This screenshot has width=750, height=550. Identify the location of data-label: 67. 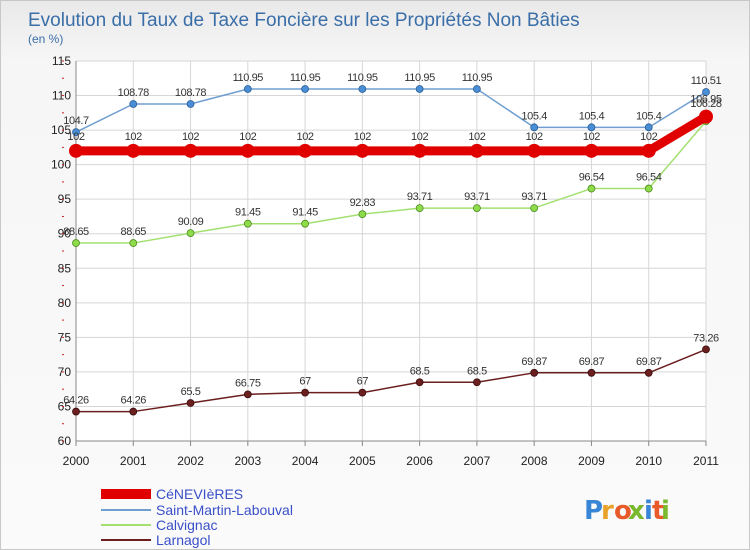
(305, 382).